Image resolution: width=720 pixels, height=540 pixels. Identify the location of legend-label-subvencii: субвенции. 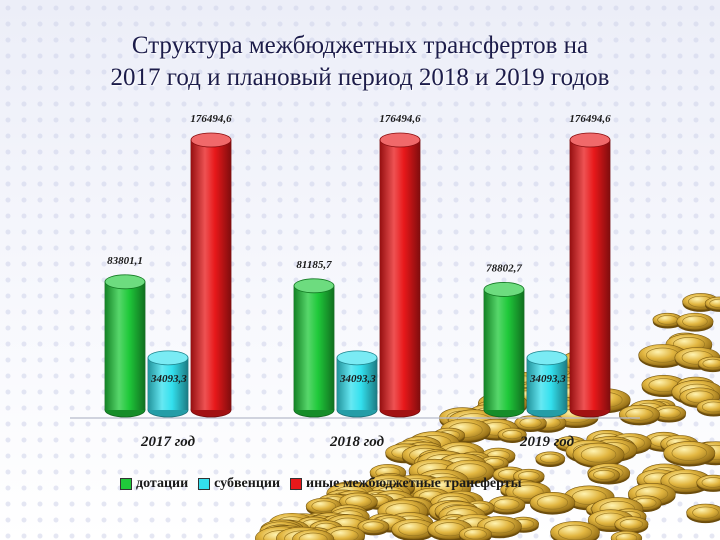
(247, 483).